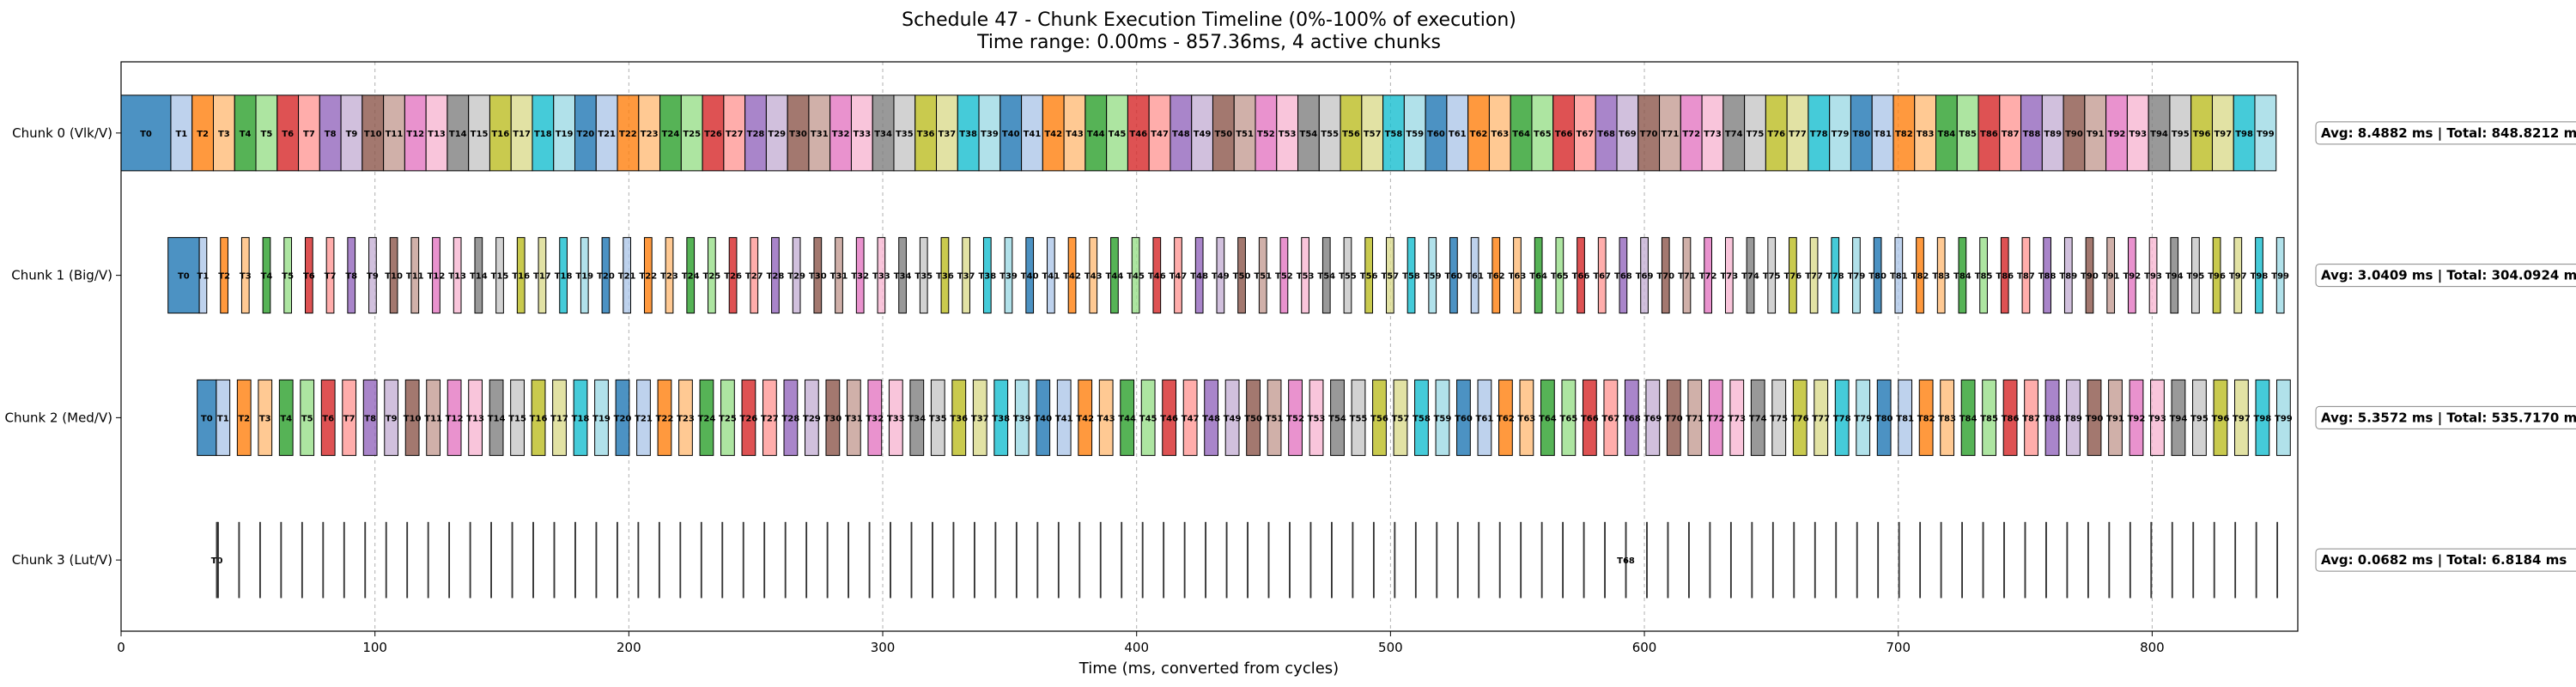 The height and width of the screenshot is (687, 2576). Describe the element at coordinates (267, 134) in the screenshot. I see `task-label: T5` at that location.